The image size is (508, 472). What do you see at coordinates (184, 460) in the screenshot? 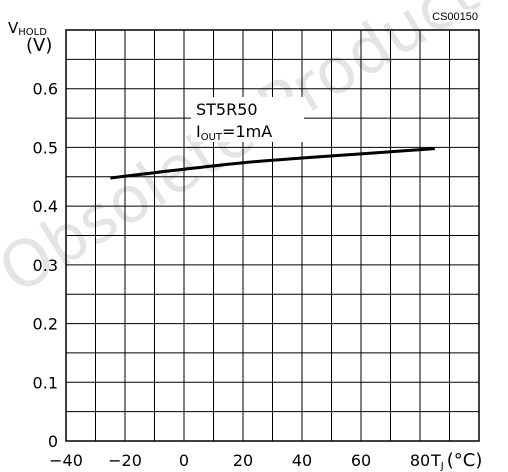
I see `x-tick-label: 0` at bounding box center [184, 460].